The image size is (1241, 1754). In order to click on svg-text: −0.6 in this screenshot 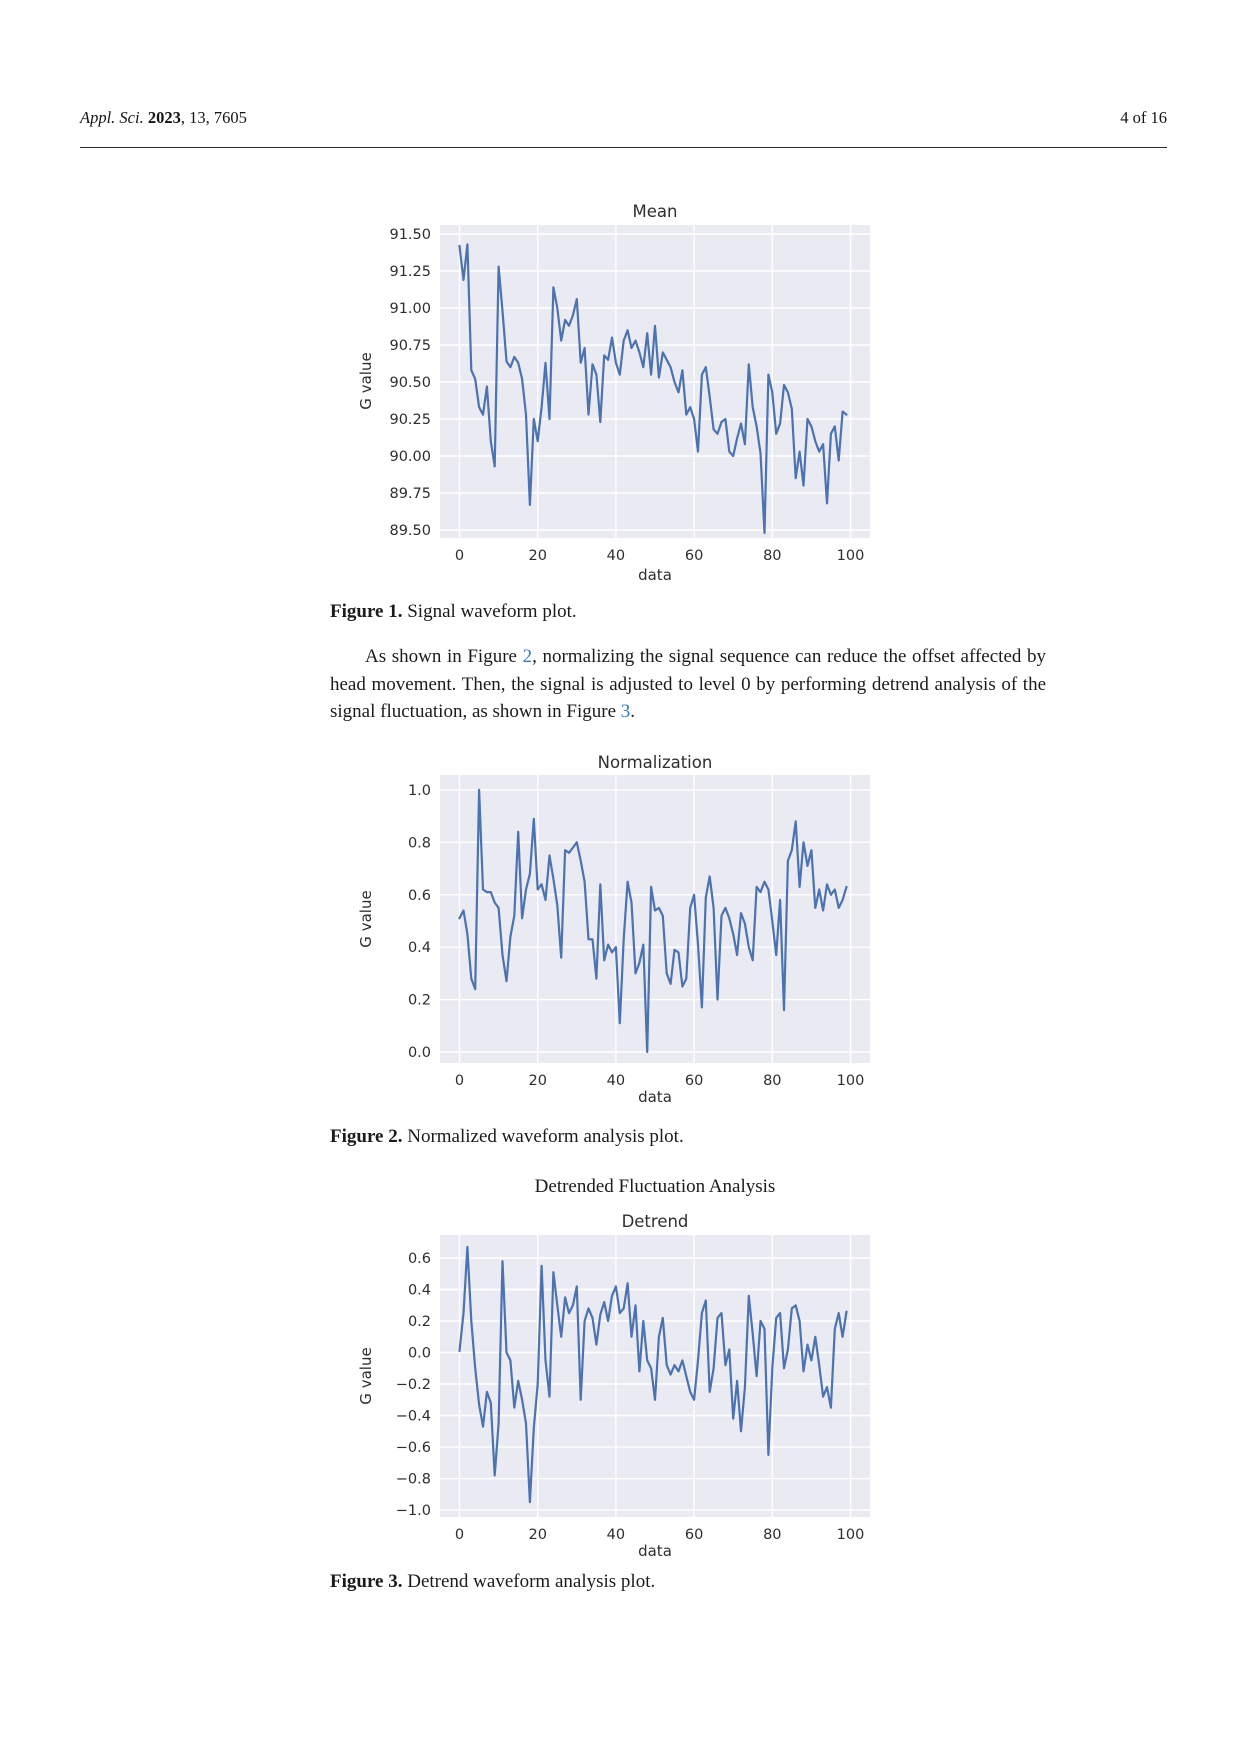, I will do `click(413, 1448)`.